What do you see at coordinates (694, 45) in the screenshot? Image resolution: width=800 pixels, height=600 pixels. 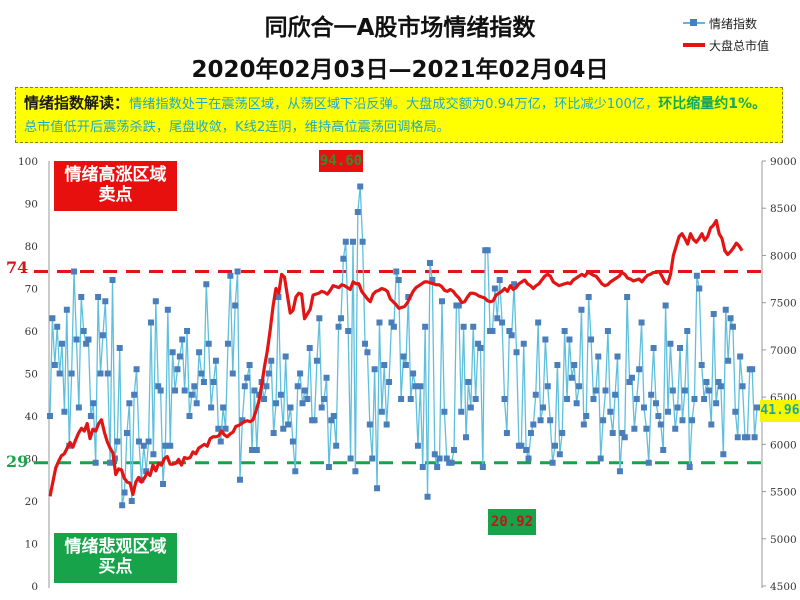 I see `red-line-icon` at bounding box center [694, 45].